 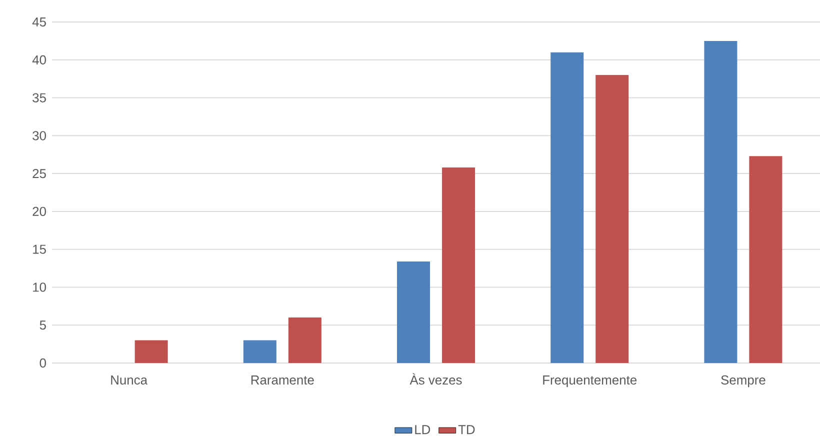 I want to click on x-tick-label: Frequentemente, so click(x=590, y=382).